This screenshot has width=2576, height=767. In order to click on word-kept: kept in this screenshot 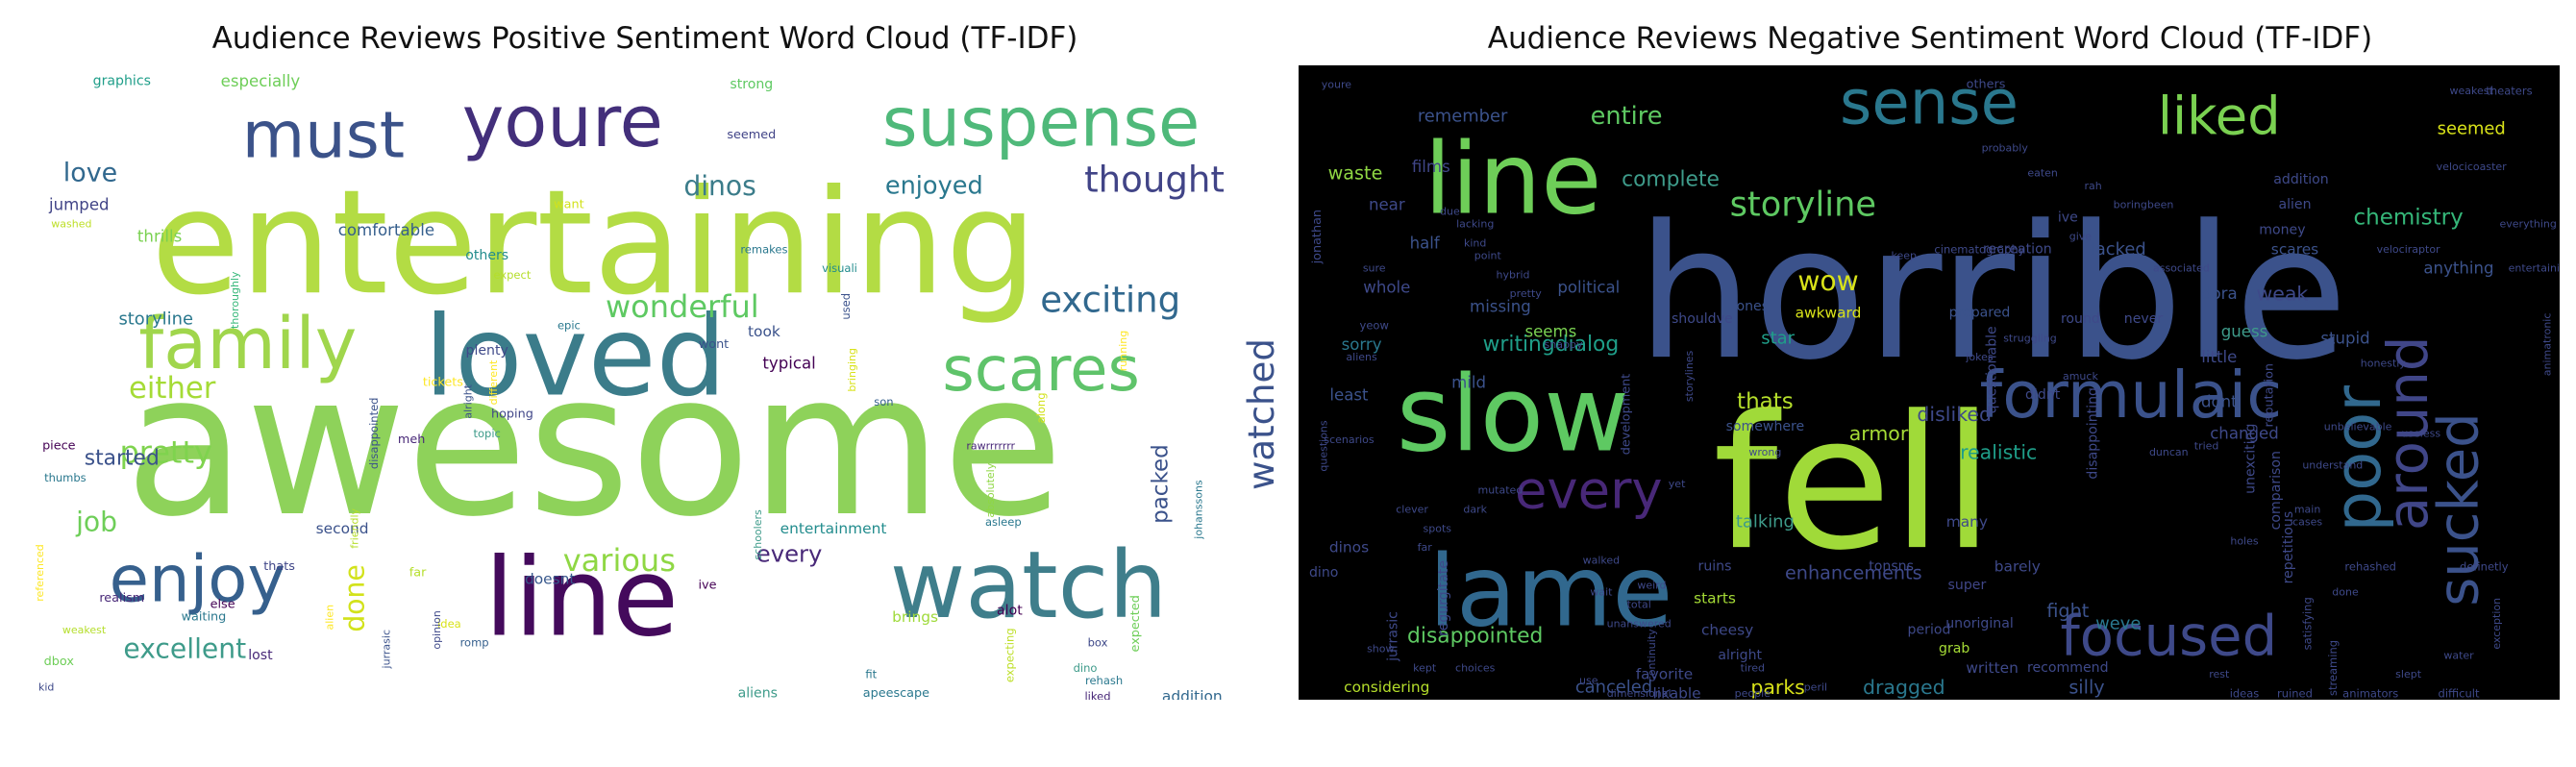, I will do `click(1425, 668)`.